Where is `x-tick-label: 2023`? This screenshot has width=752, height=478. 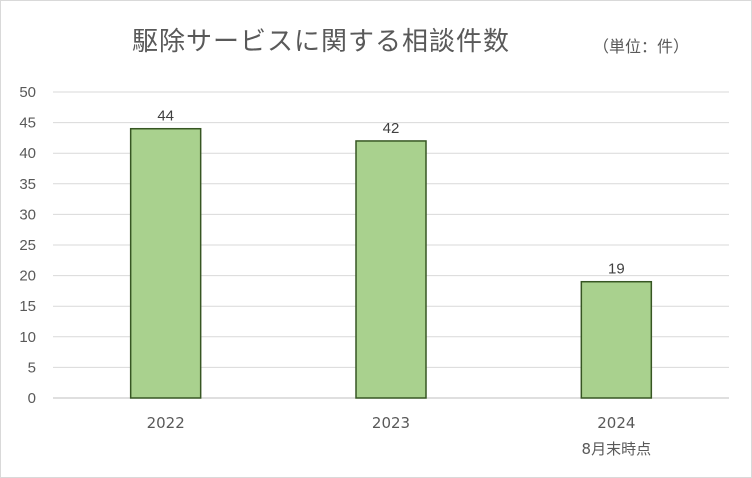
x-tick-label: 2023 is located at coordinates (391, 423).